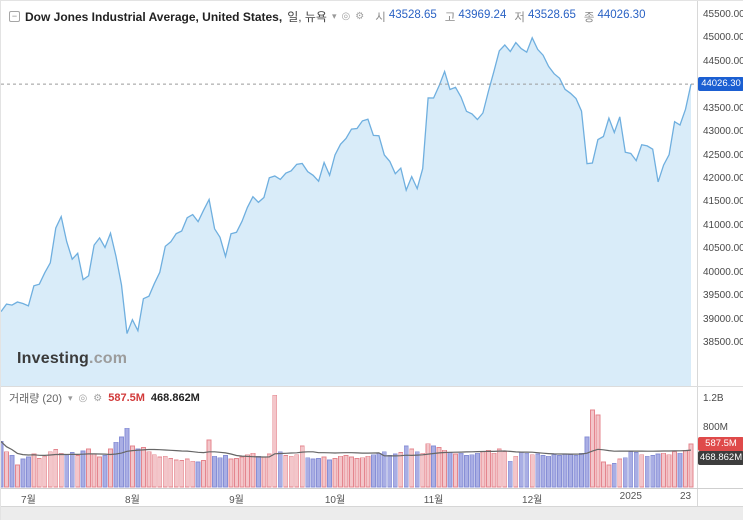 The height and width of the screenshot is (520, 743). I want to click on horizontal-scrollbar, so click(372, 513).